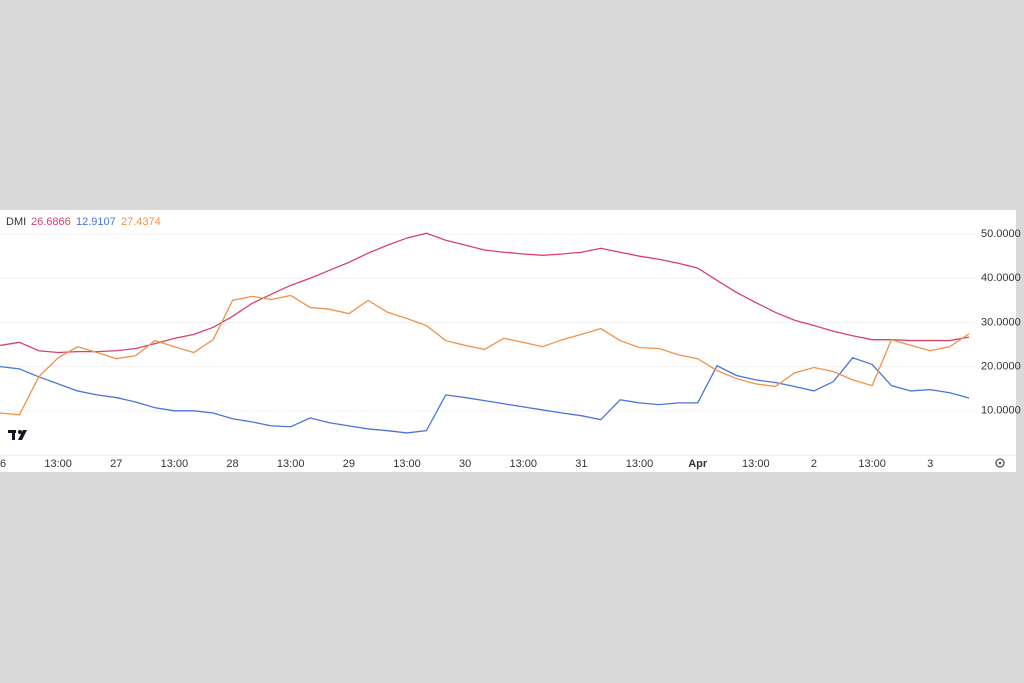 This screenshot has height=683, width=1024. What do you see at coordinates (3, 464) in the screenshot?
I see `x-tick-label: 26` at bounding box center [3, 464].